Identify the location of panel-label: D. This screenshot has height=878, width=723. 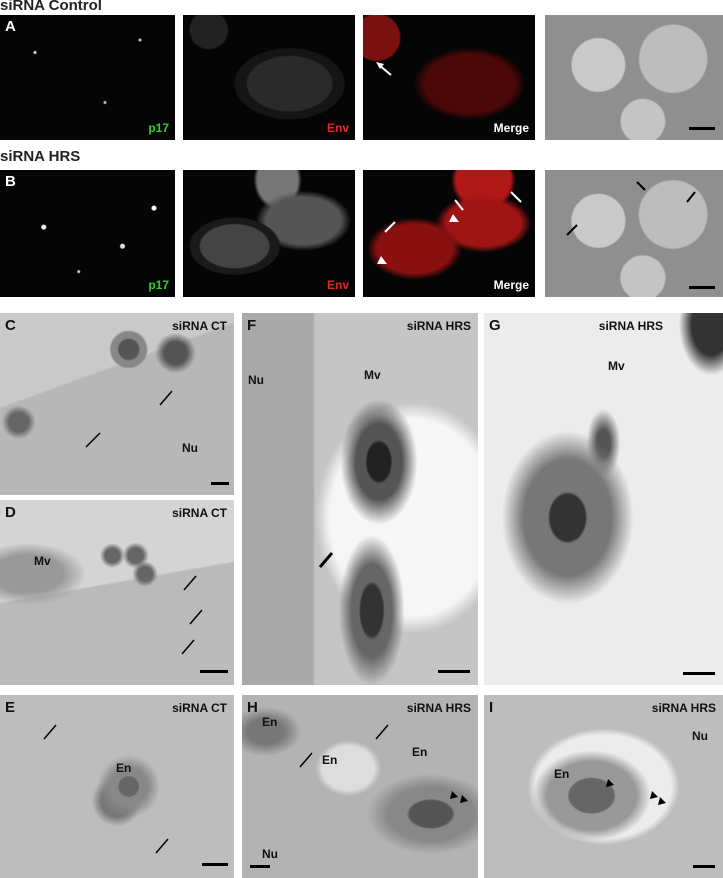
(10, 512).